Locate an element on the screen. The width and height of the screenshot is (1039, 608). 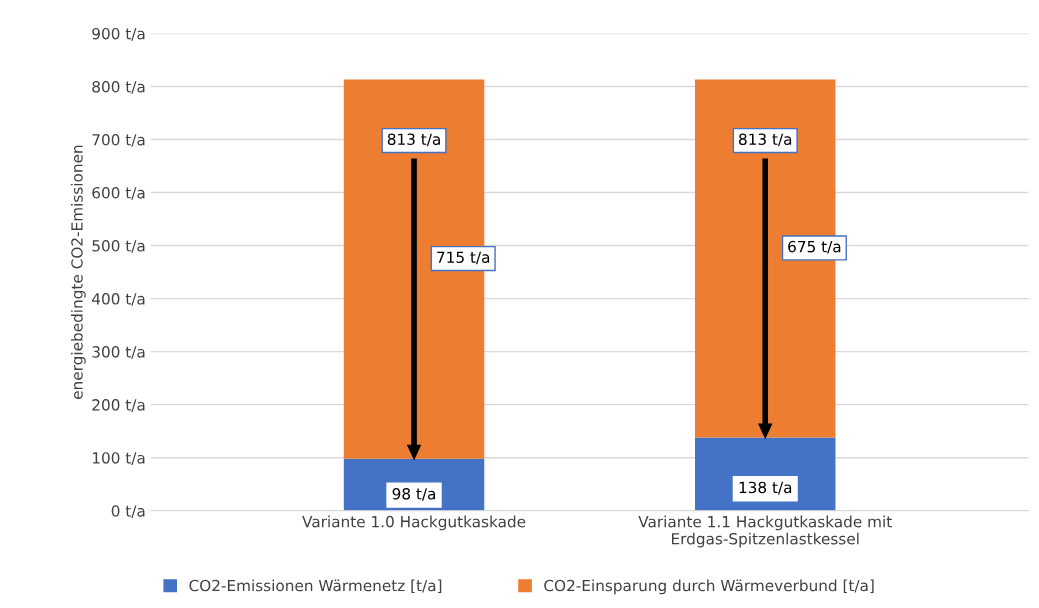
y-tick-label: 600 t/a is located at coordinates (118, 193).